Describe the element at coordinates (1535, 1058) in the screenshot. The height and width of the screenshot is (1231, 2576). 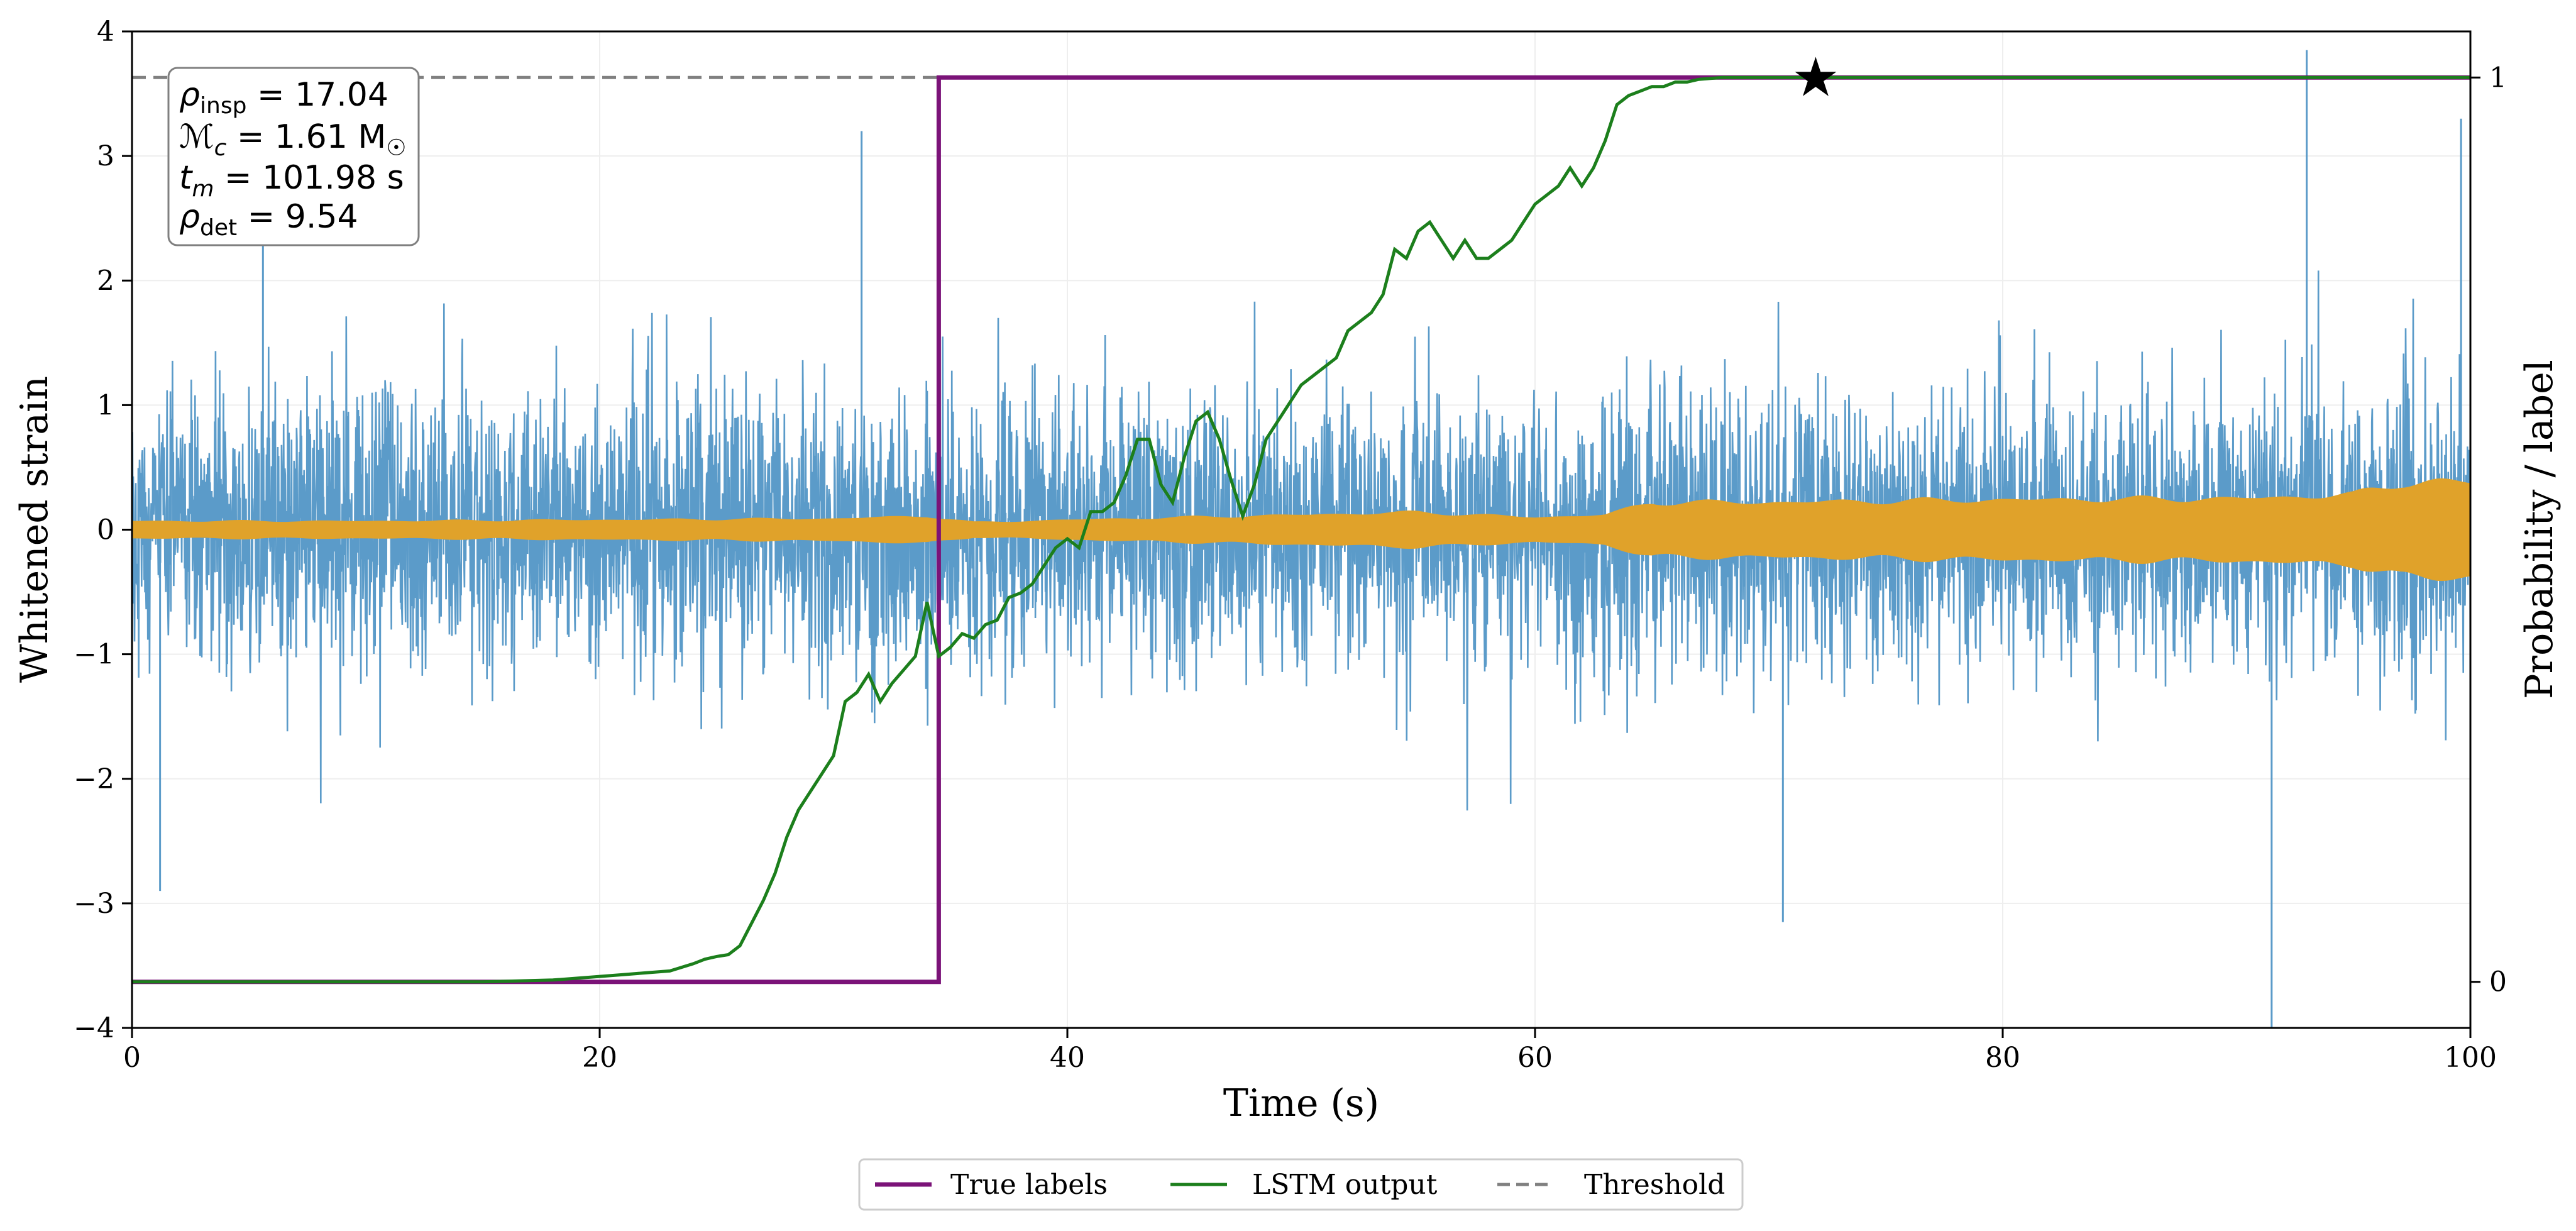
I see `x-tick-label: 60` at that location.